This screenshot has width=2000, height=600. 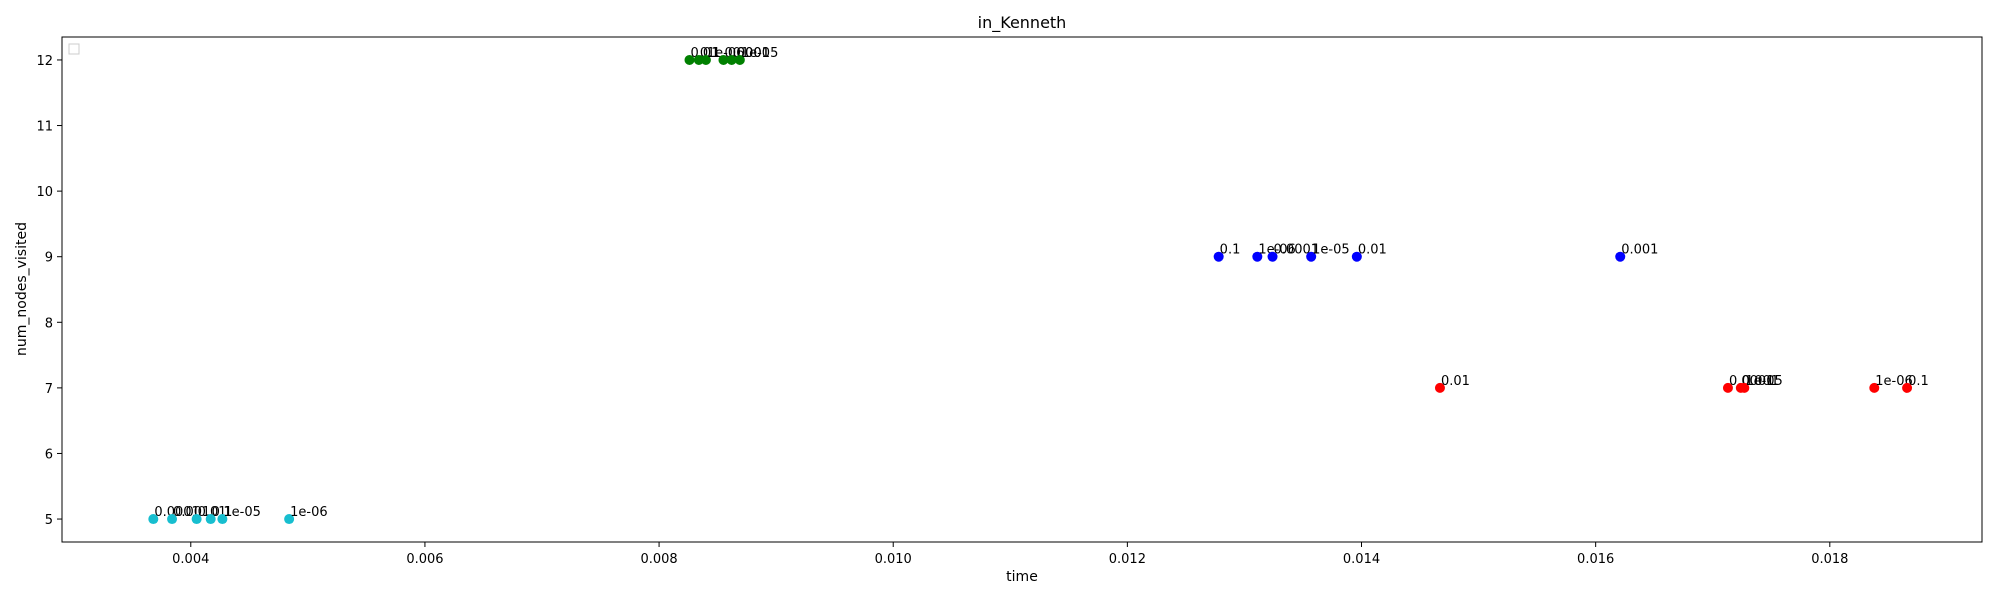 What do you see at coordinates (49, 520) in the screenshot?
I see `y-tick-label: 5` at bounding box center [49, 520].